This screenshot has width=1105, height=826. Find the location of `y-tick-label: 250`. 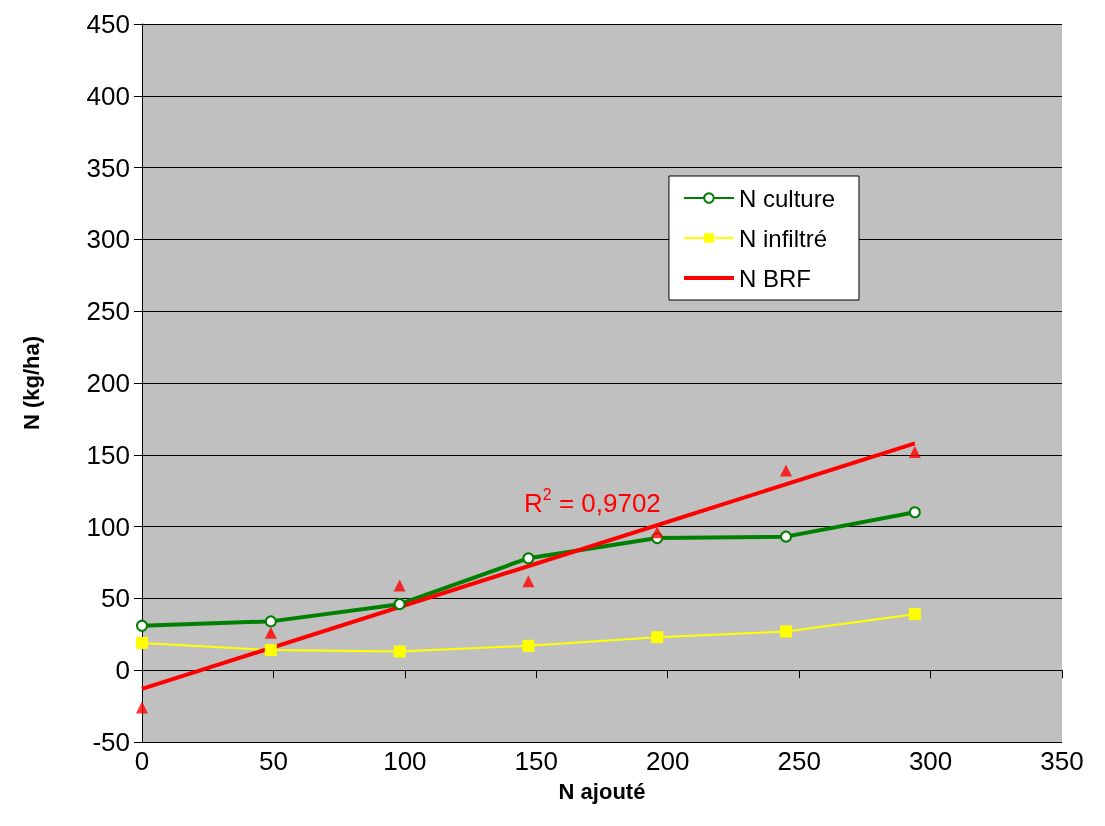

y-tick-label: 250 is located at coordinates (108, 311).